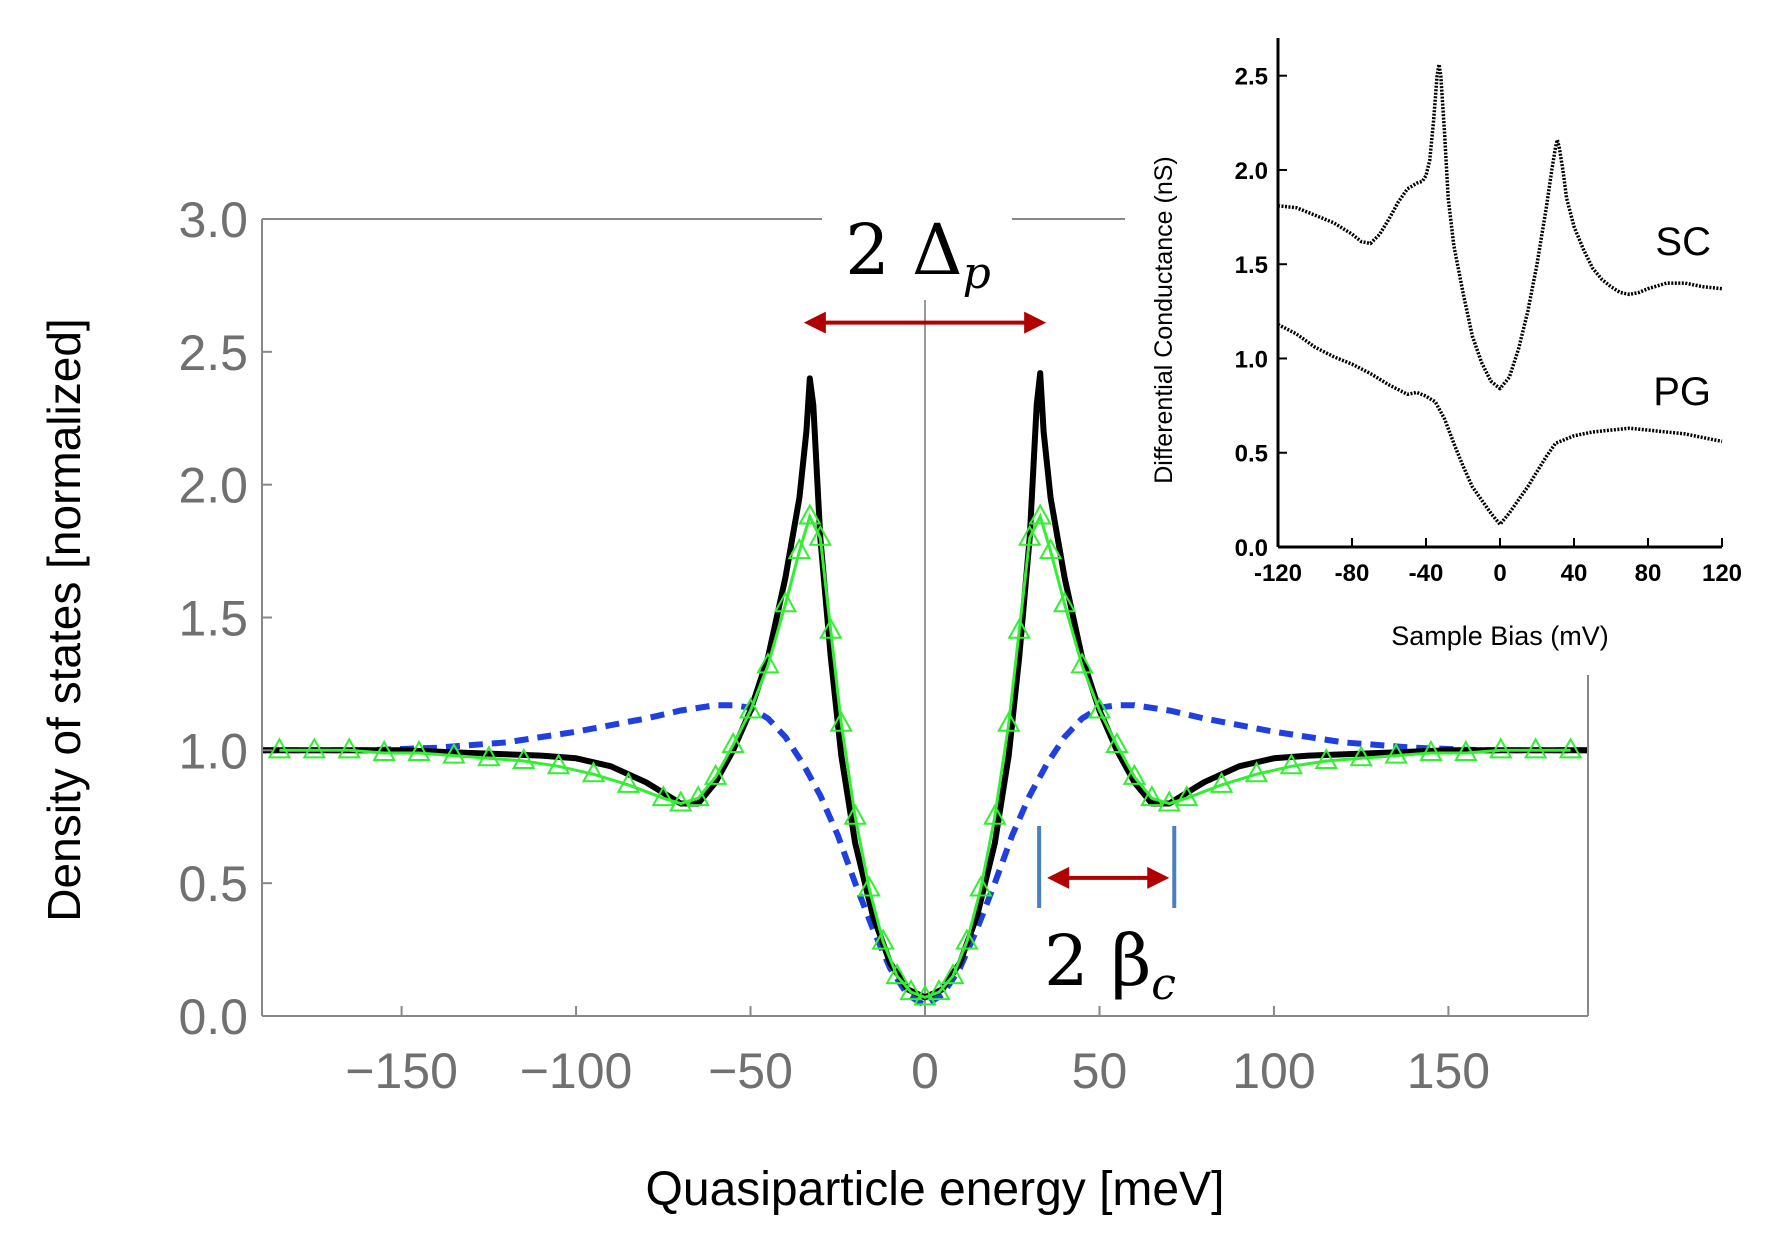 This screenshot has height=1245, width=1775. What do you see at coordinates (1683, 242) in the screenshot?
I see `sc-series-label: SC` at bounding box center [1683, 242].